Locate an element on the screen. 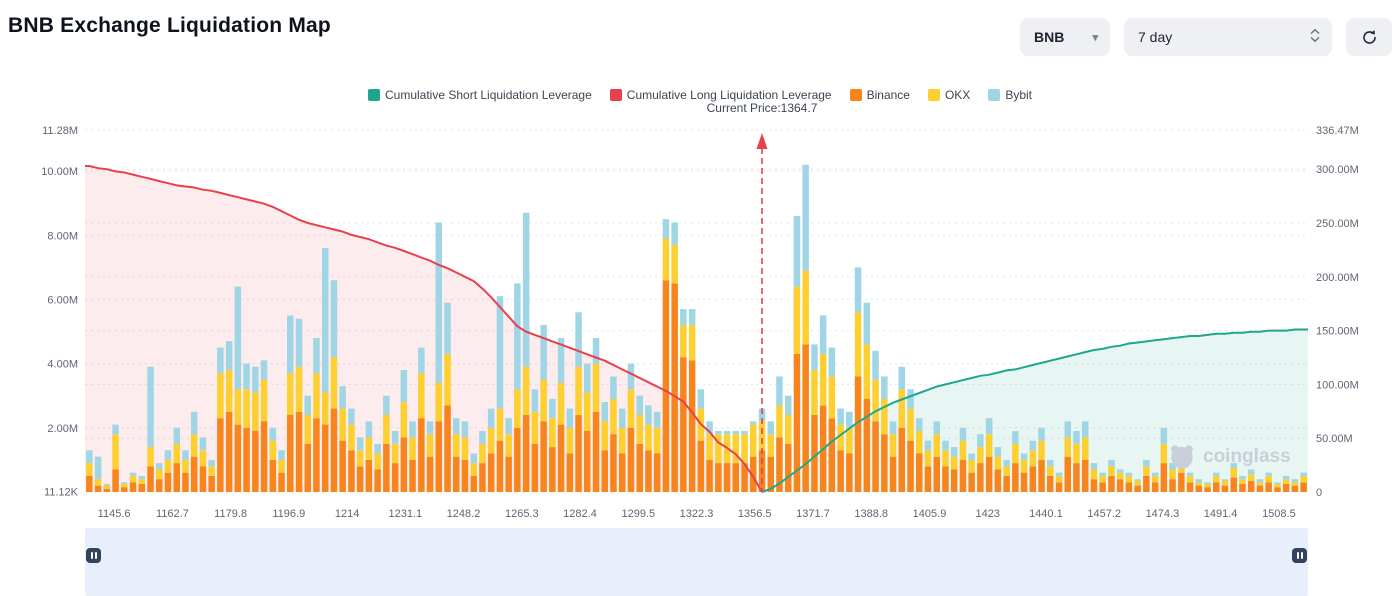 This screenshot has height=596, width=1400. refresh-button is located at coordinates (1369, 37).